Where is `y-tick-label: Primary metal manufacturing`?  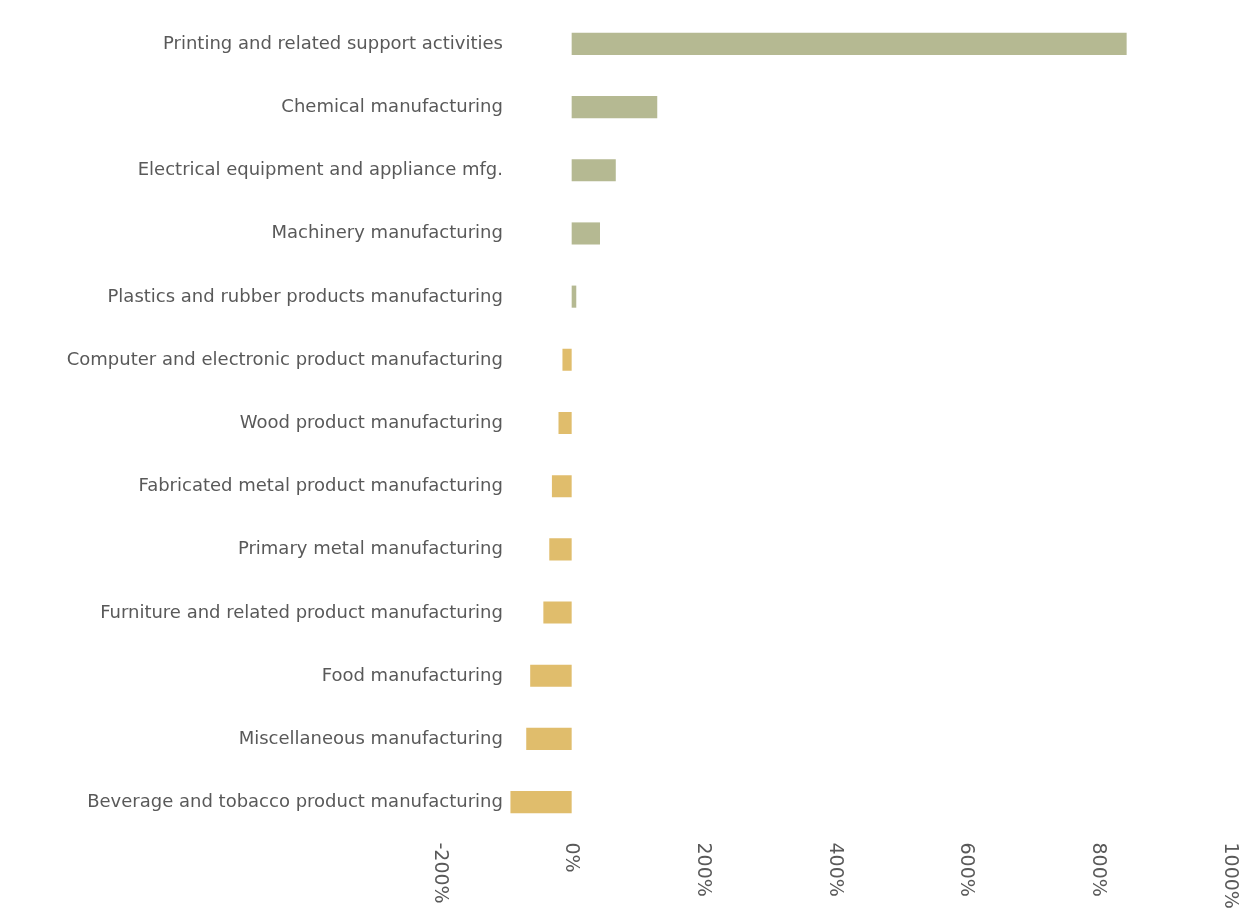 y-tick-label: Primary metal manufacturing is located at coordinates (370, 548).